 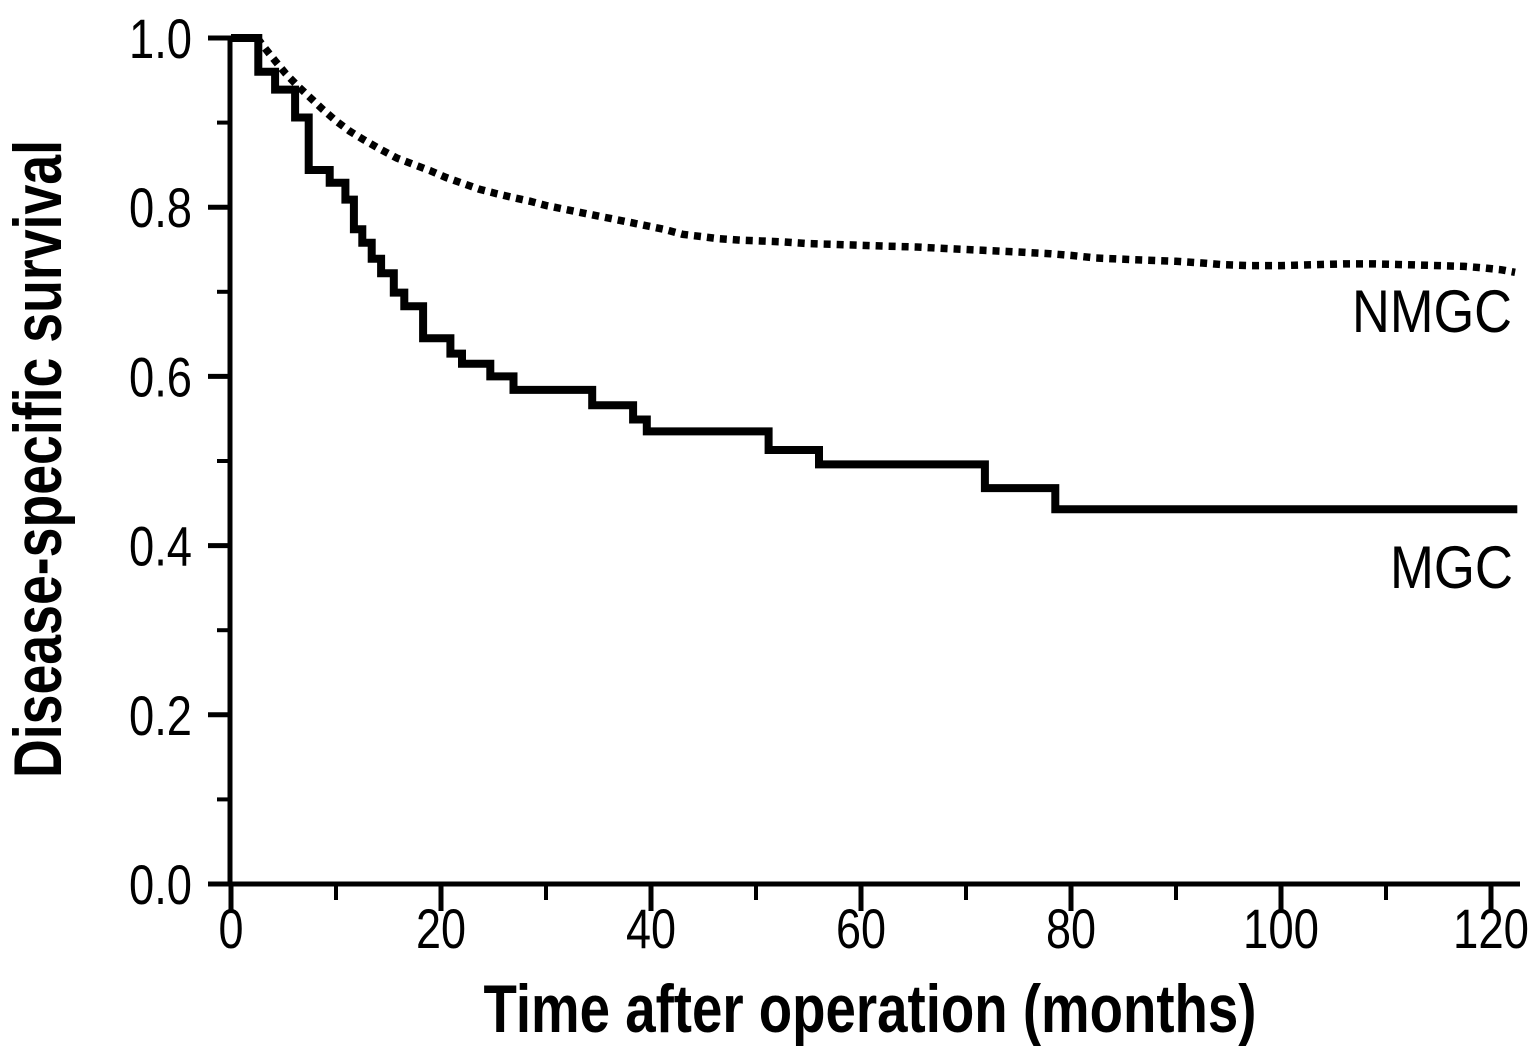 I want to click on x-tick-label: 60, so click(x=861, y=928).